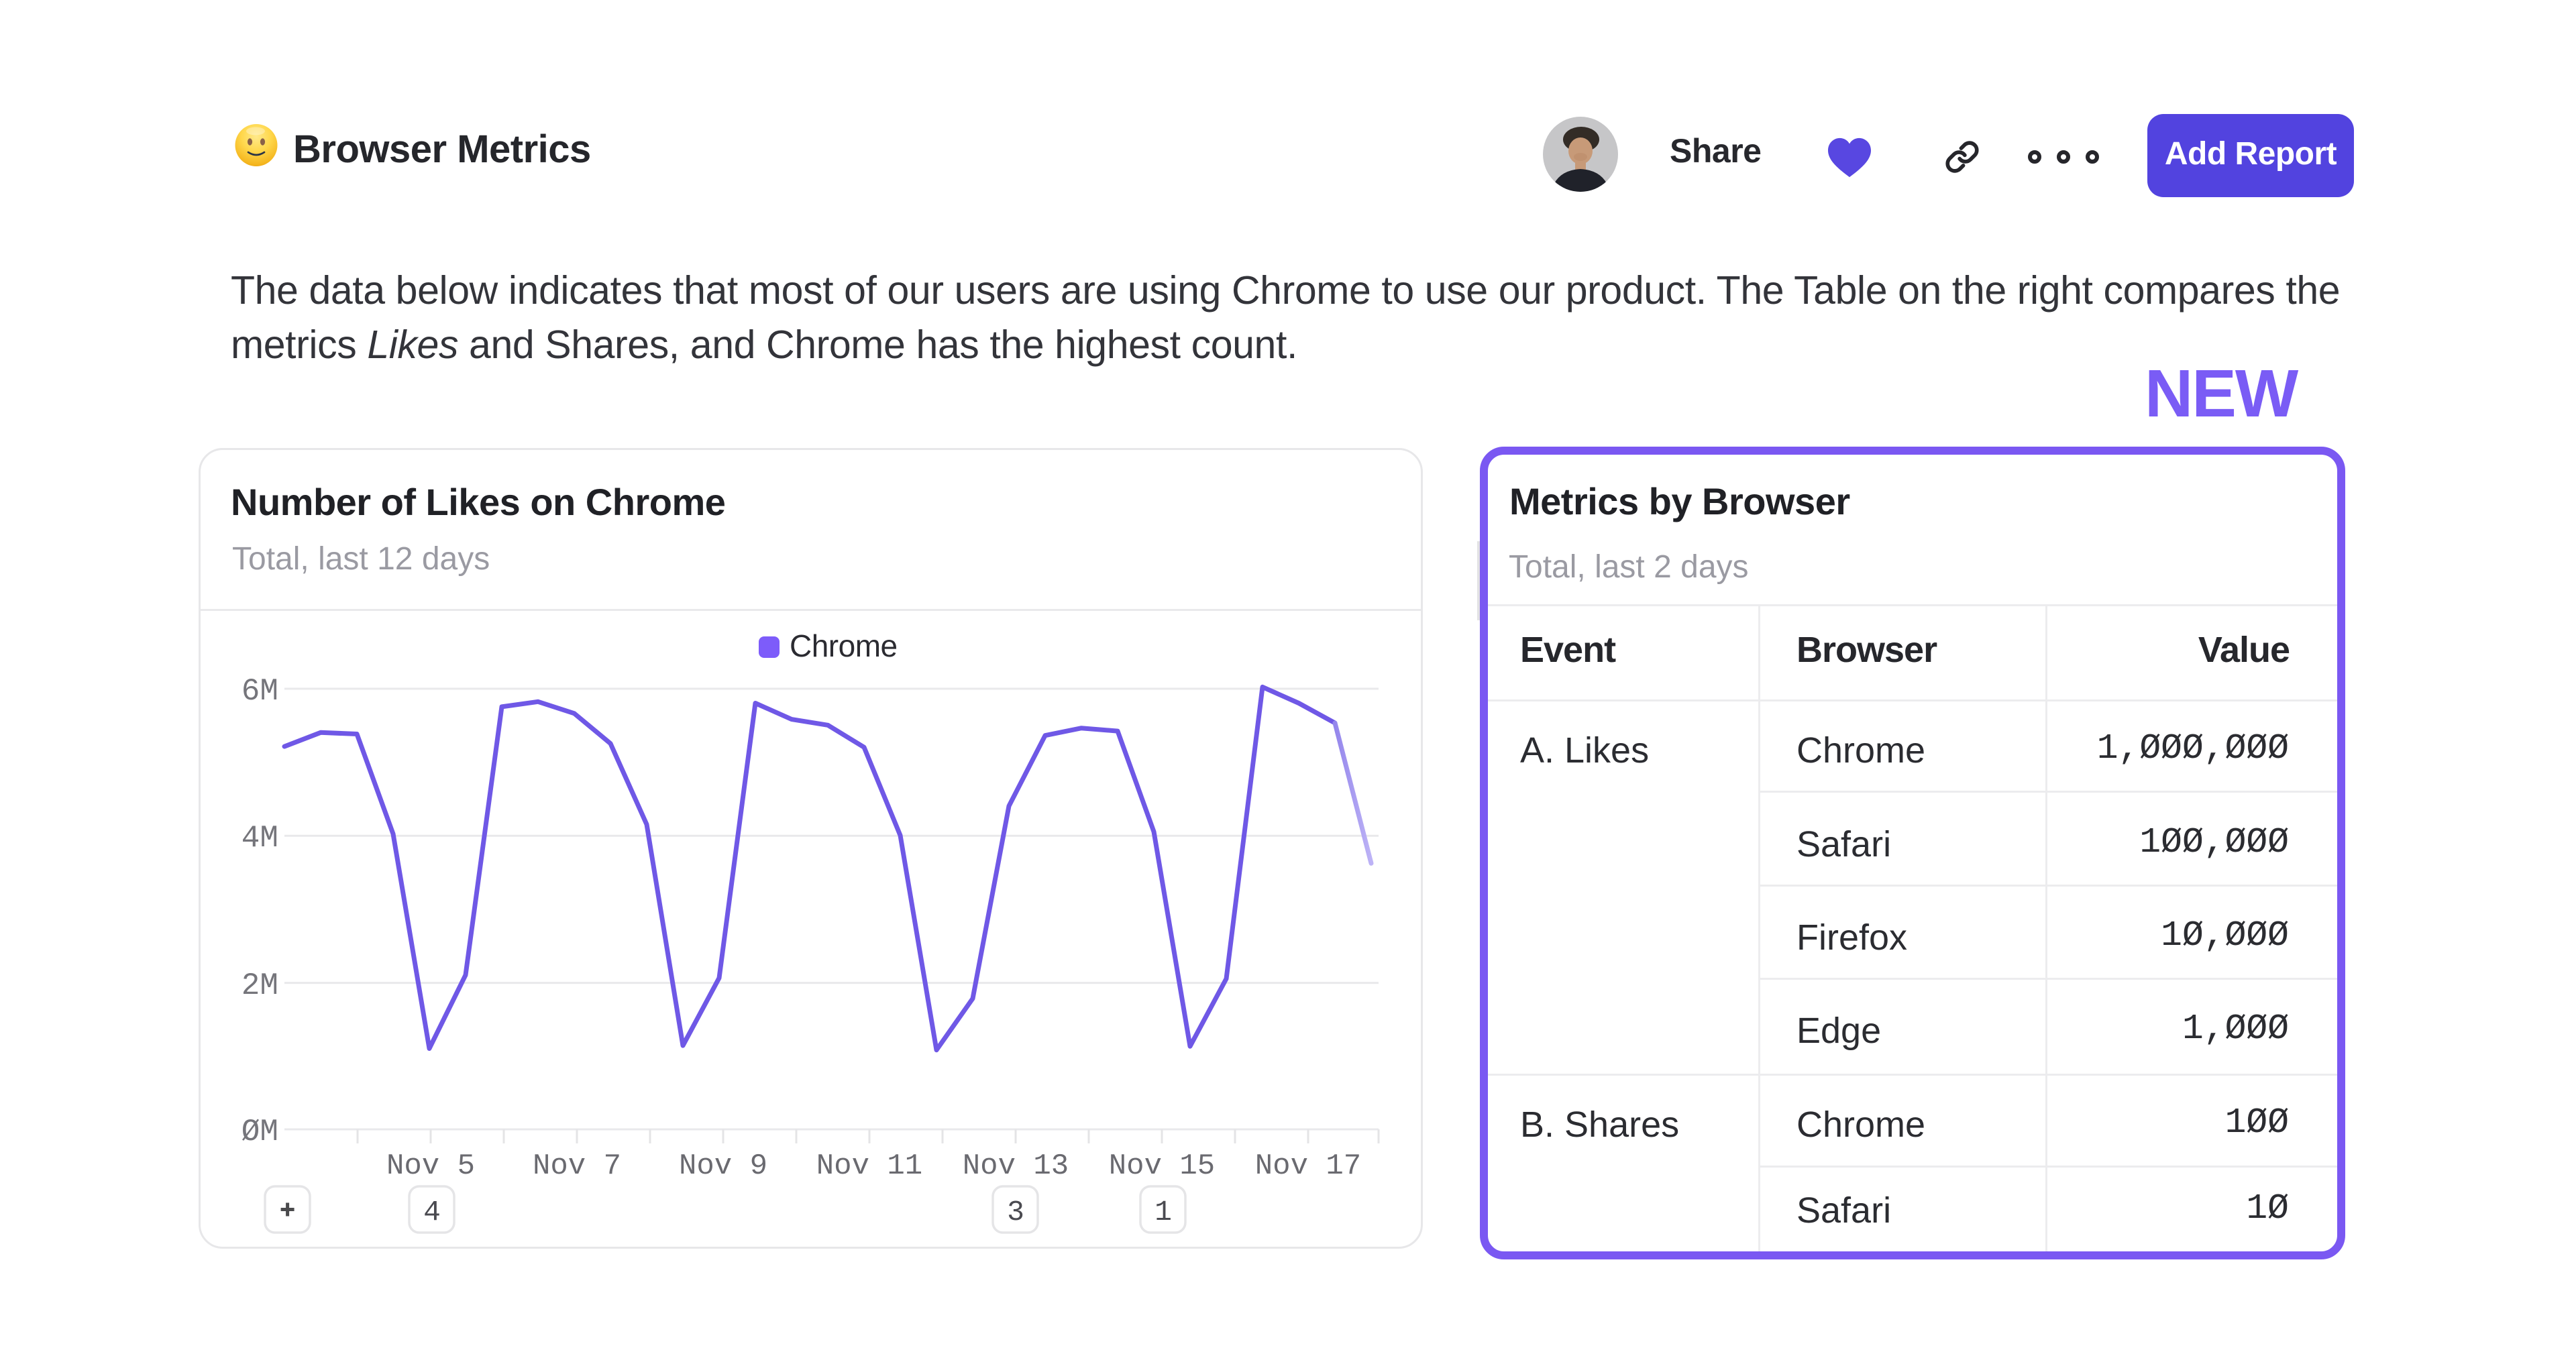  I want to click on svg-text: 1, so click(1163, 1212).